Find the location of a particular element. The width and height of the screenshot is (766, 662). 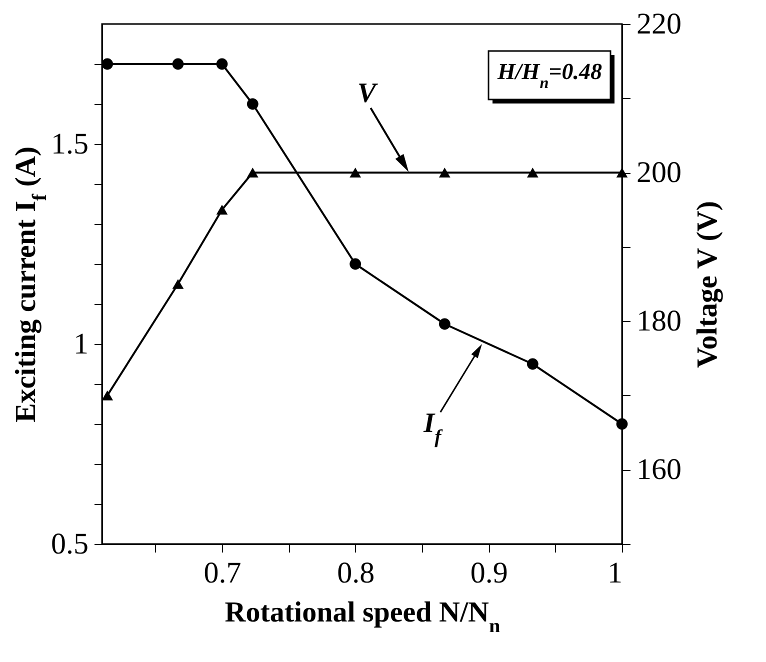

annotation: I$_{f}$ is located at coordinates (433, 428).